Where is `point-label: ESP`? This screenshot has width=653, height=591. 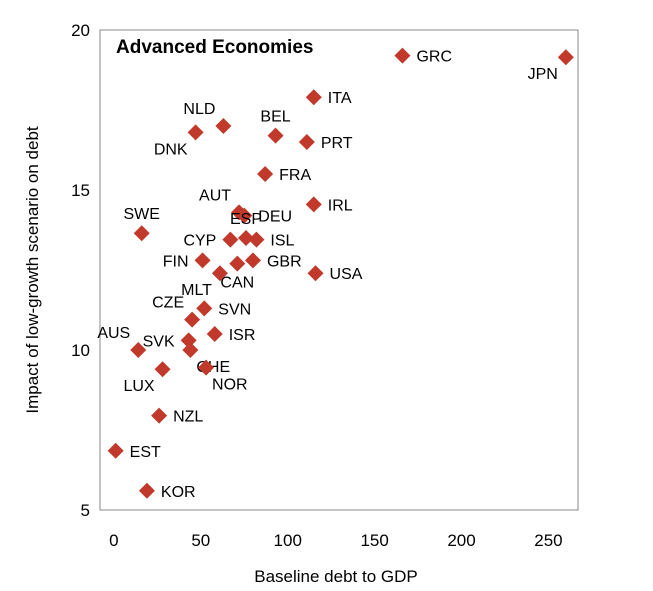 point-label: ESP is located at coordinates (246, 219).